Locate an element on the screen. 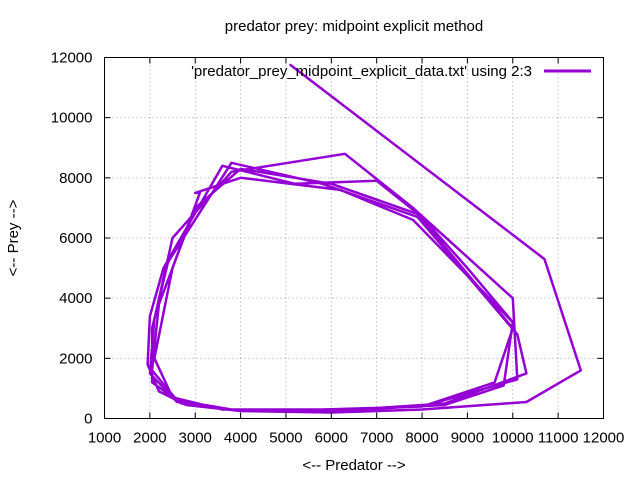  y-tick-label: 8000 is located at coordinates (75, 178).